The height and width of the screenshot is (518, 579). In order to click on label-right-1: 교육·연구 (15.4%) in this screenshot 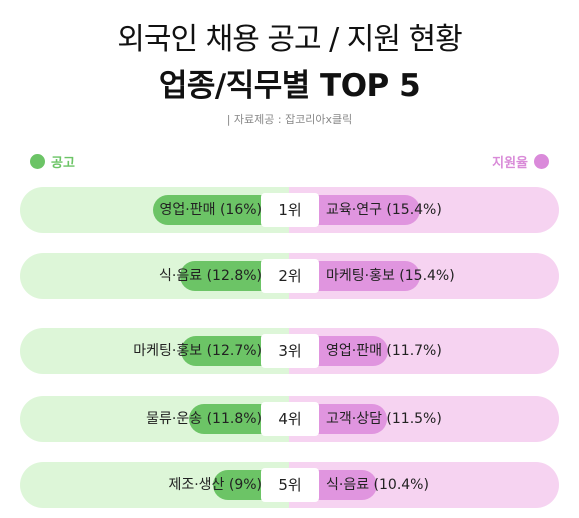, I will do `click(384, 210)`.